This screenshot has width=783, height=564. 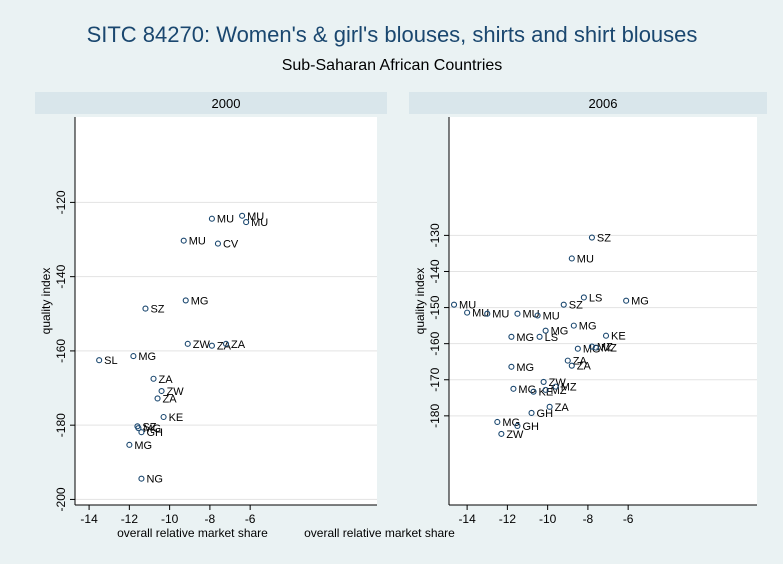 What do you see at coordinates (508, 519) in the screenshot?
I see `x-tick-label: -12` at bounding box center [508, 519].